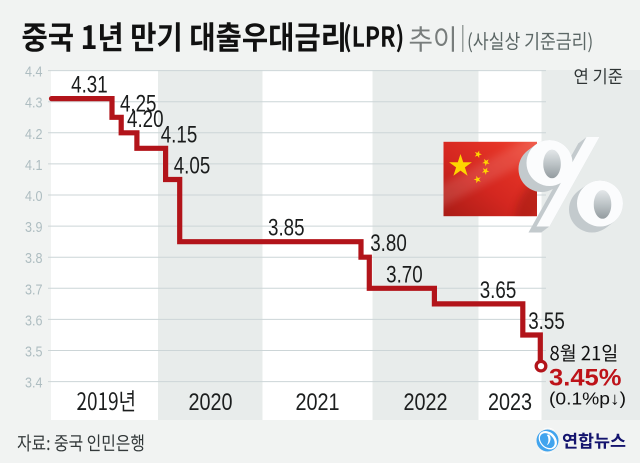  What do you see at coordinates (192, 166) in the screenshot?
I see `svg-text: 4.05` at bounding box center [192, 166].